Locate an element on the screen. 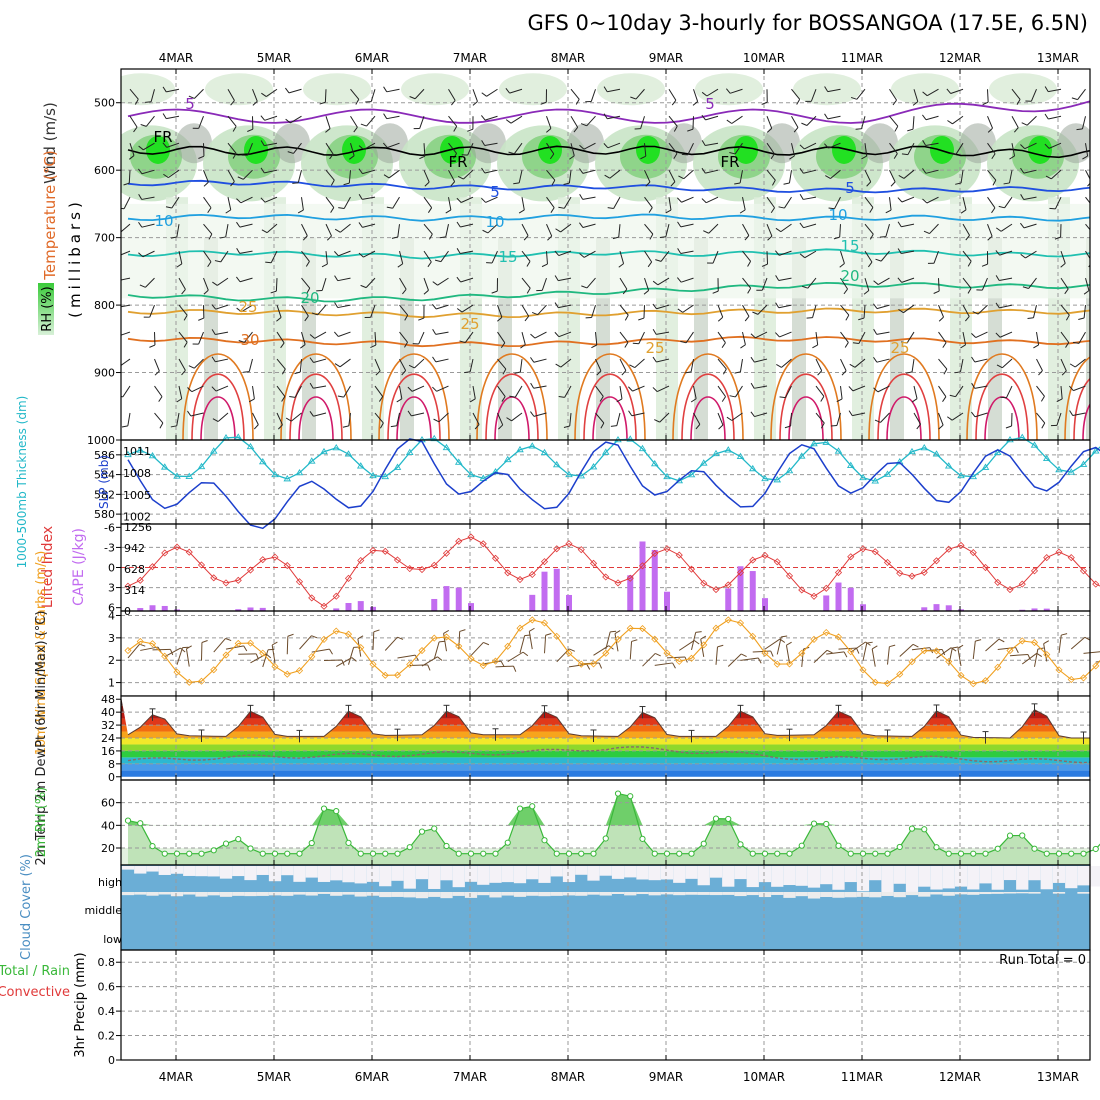 This screenshot has width=1100, height=1100. contour-line is located at coordinates (608, 152).